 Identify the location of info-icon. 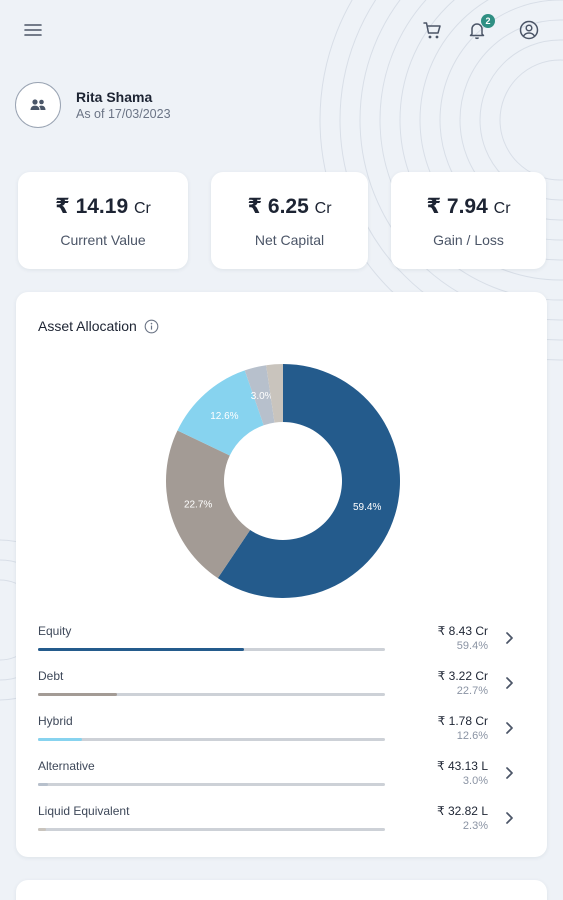
(151, 326).